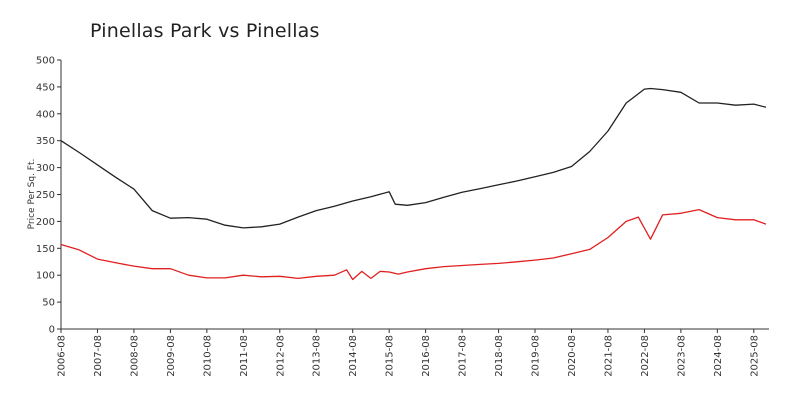 The height and width of the screenshot is (400, 800). What do you see at coordinates (499, 356) in the screenshot?
I see `x-tick-label: 2018-08` at bounding box center [499, 356].